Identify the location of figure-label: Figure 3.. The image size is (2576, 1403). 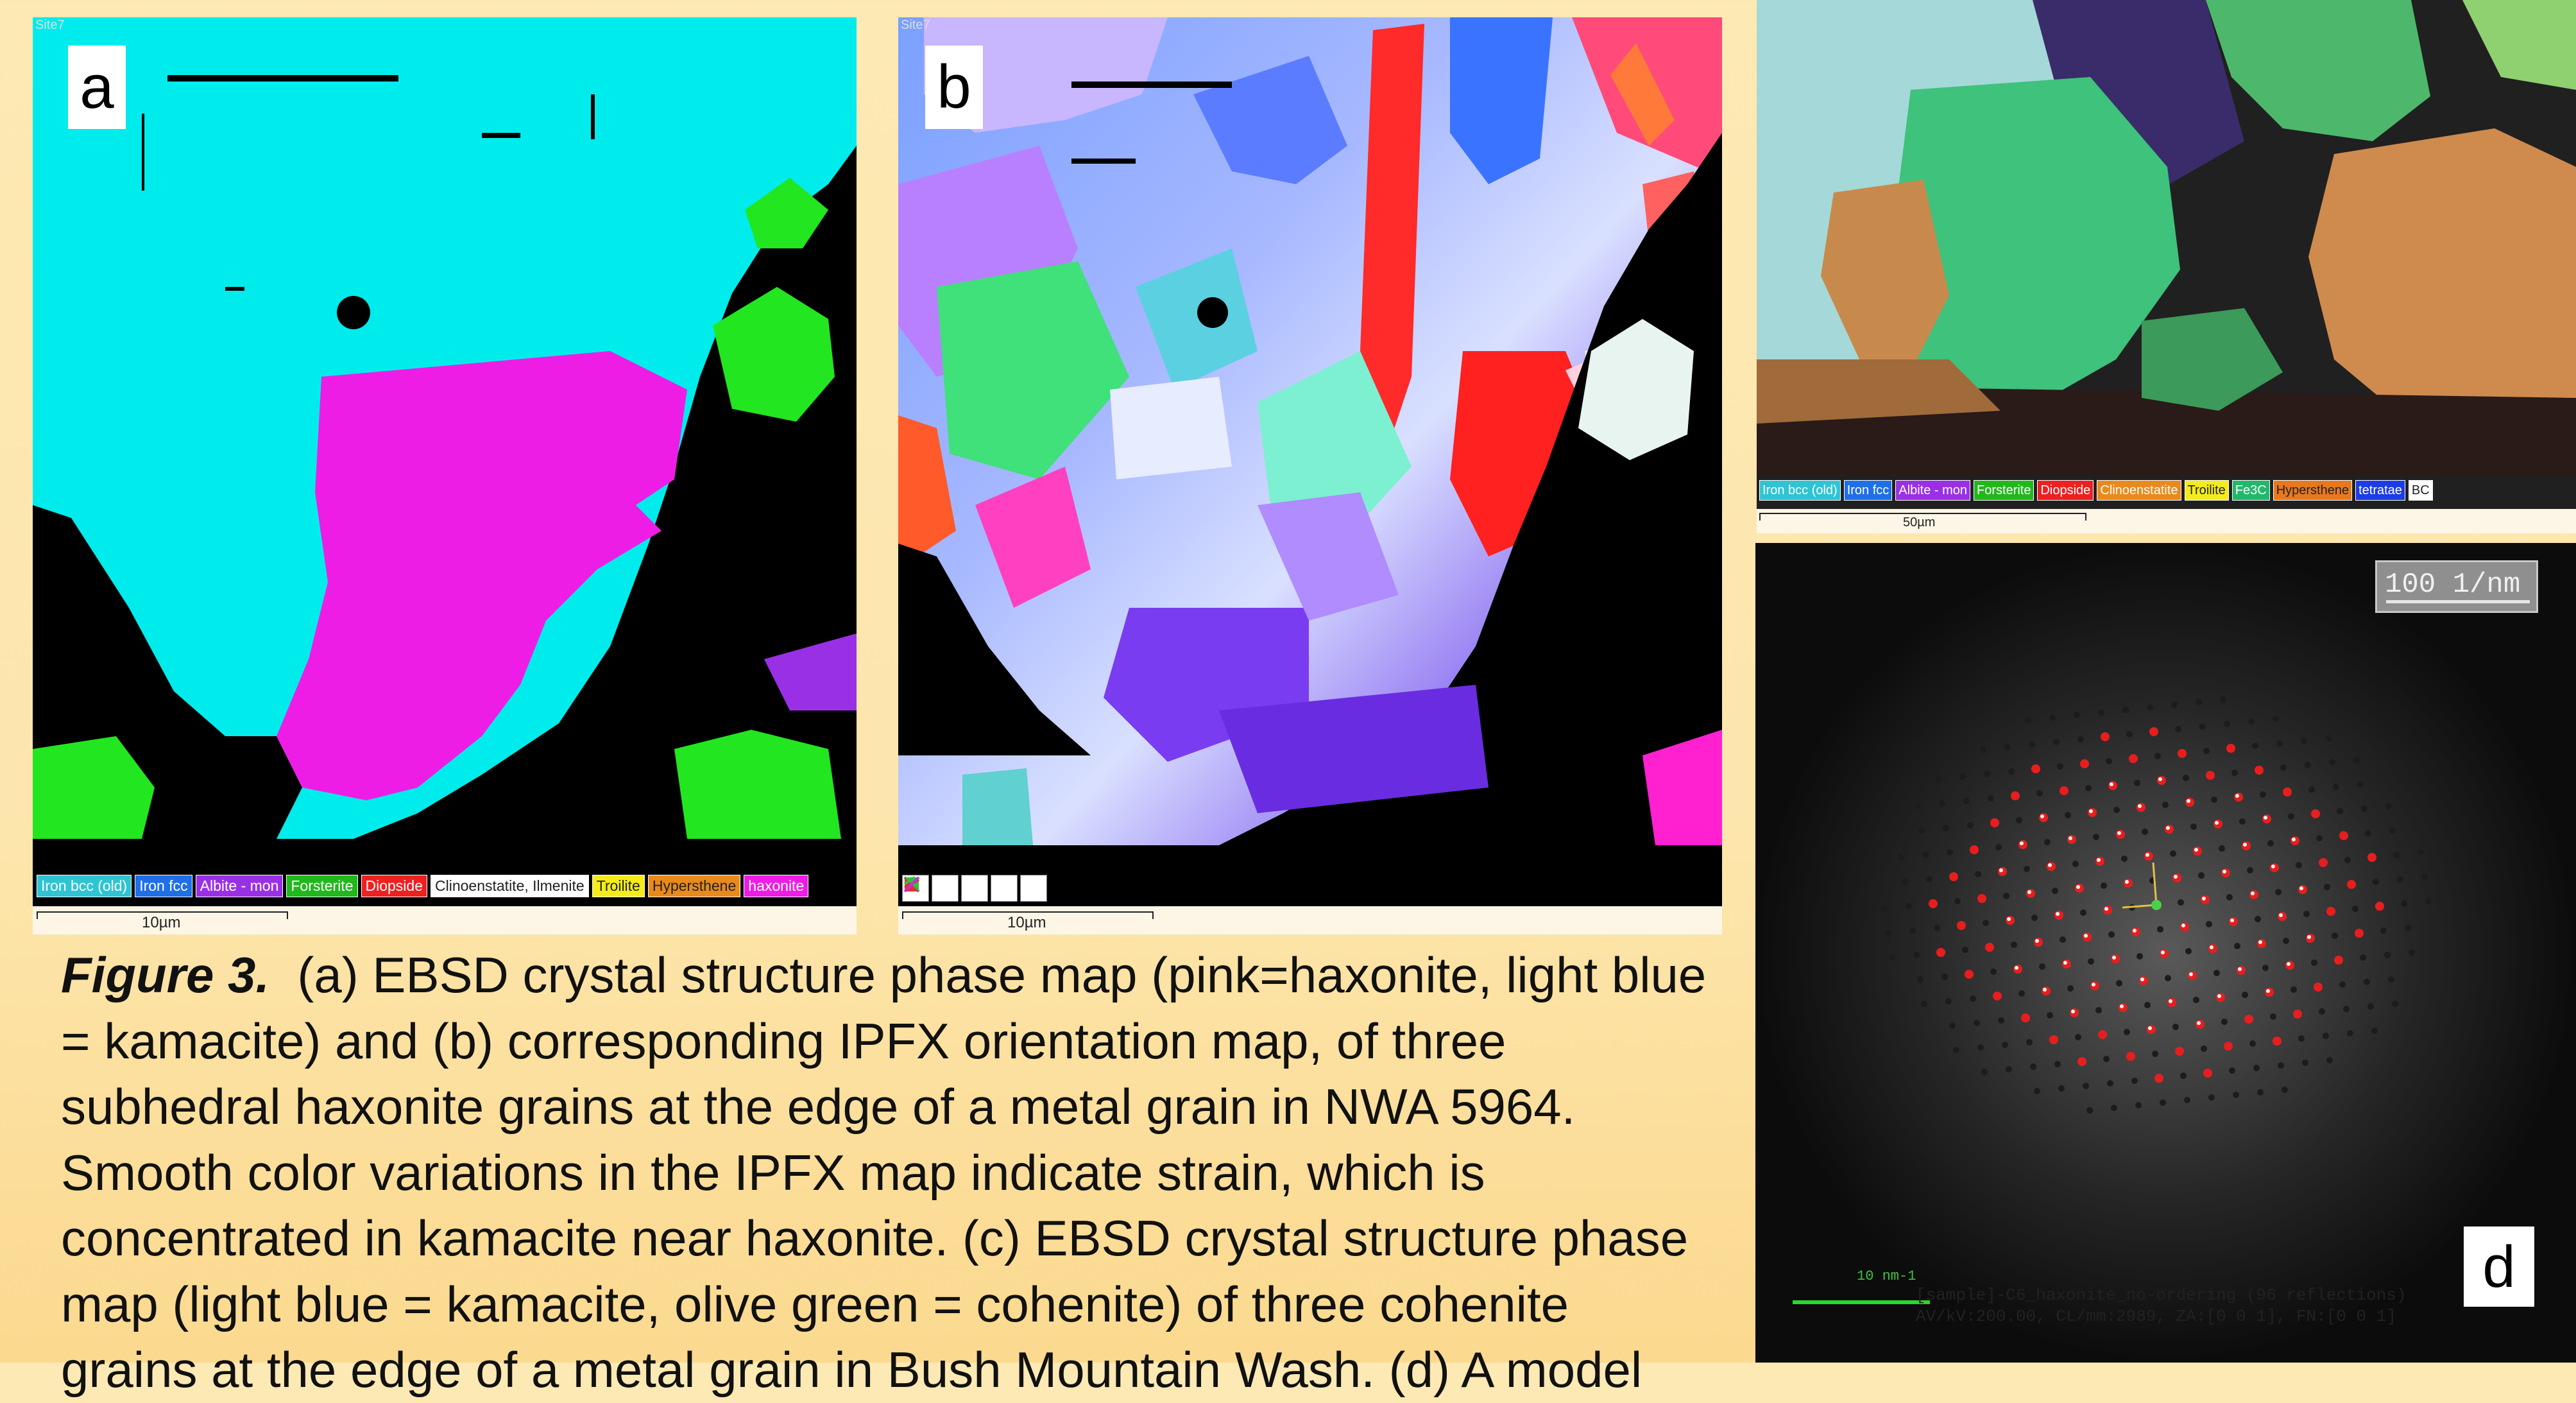
(165, 975).